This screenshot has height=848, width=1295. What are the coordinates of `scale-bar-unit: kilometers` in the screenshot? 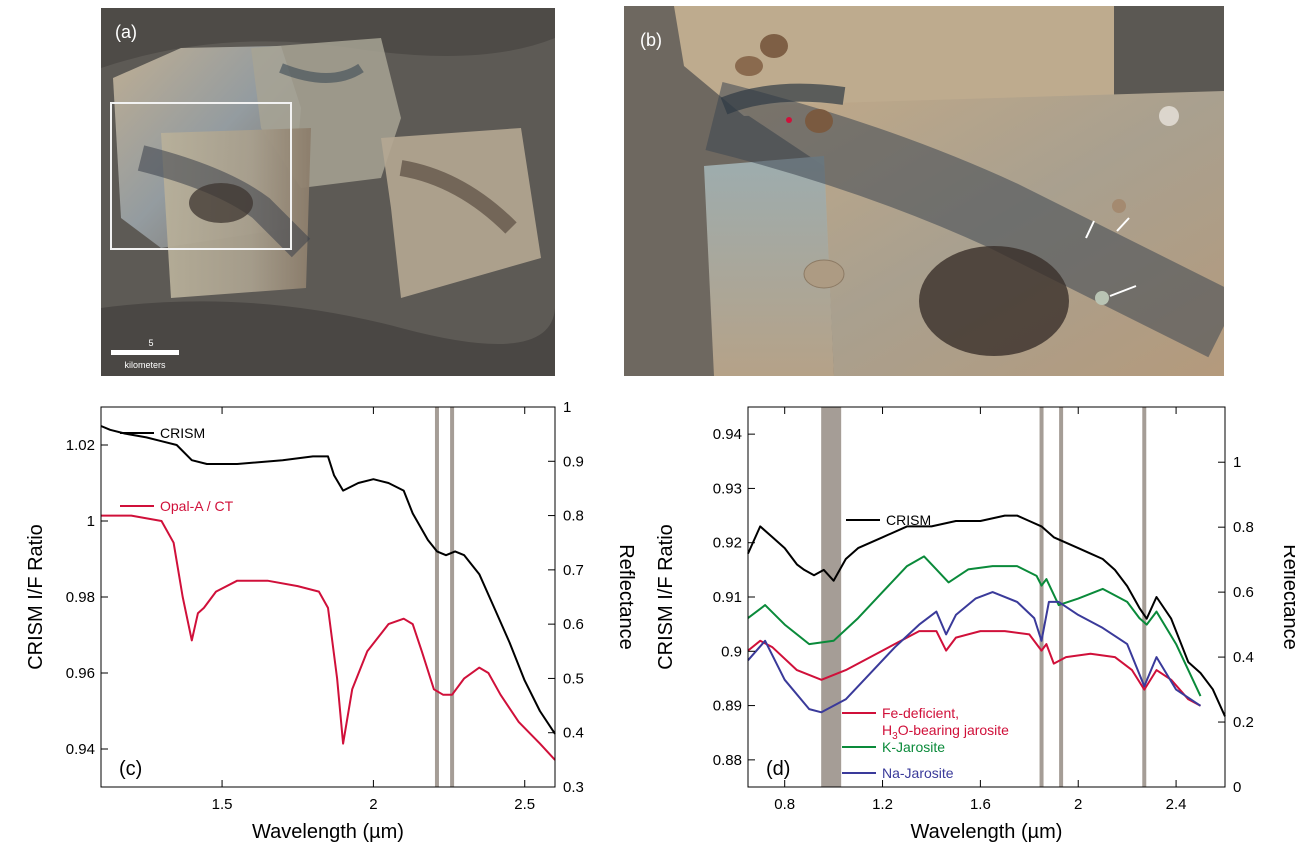 It's located at (145, 365).